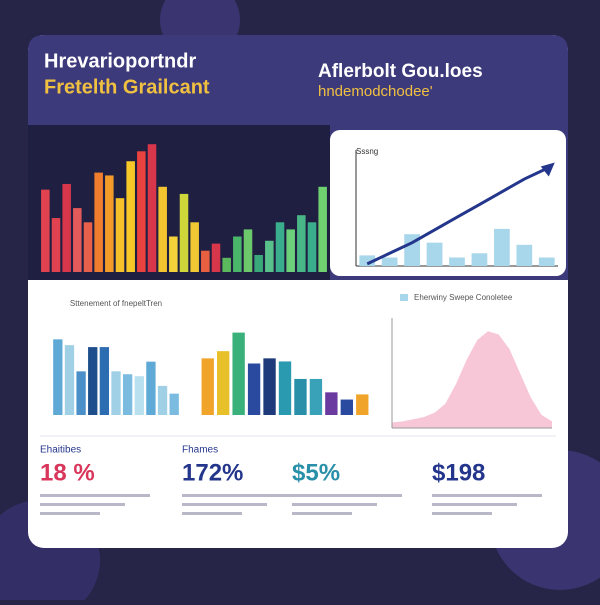 This screenshot has height=605, width=600. What do you see at coordinates (367, 151) in the screenshot?
I see `chart-title: Sssng` at bounding box center [367, 151].